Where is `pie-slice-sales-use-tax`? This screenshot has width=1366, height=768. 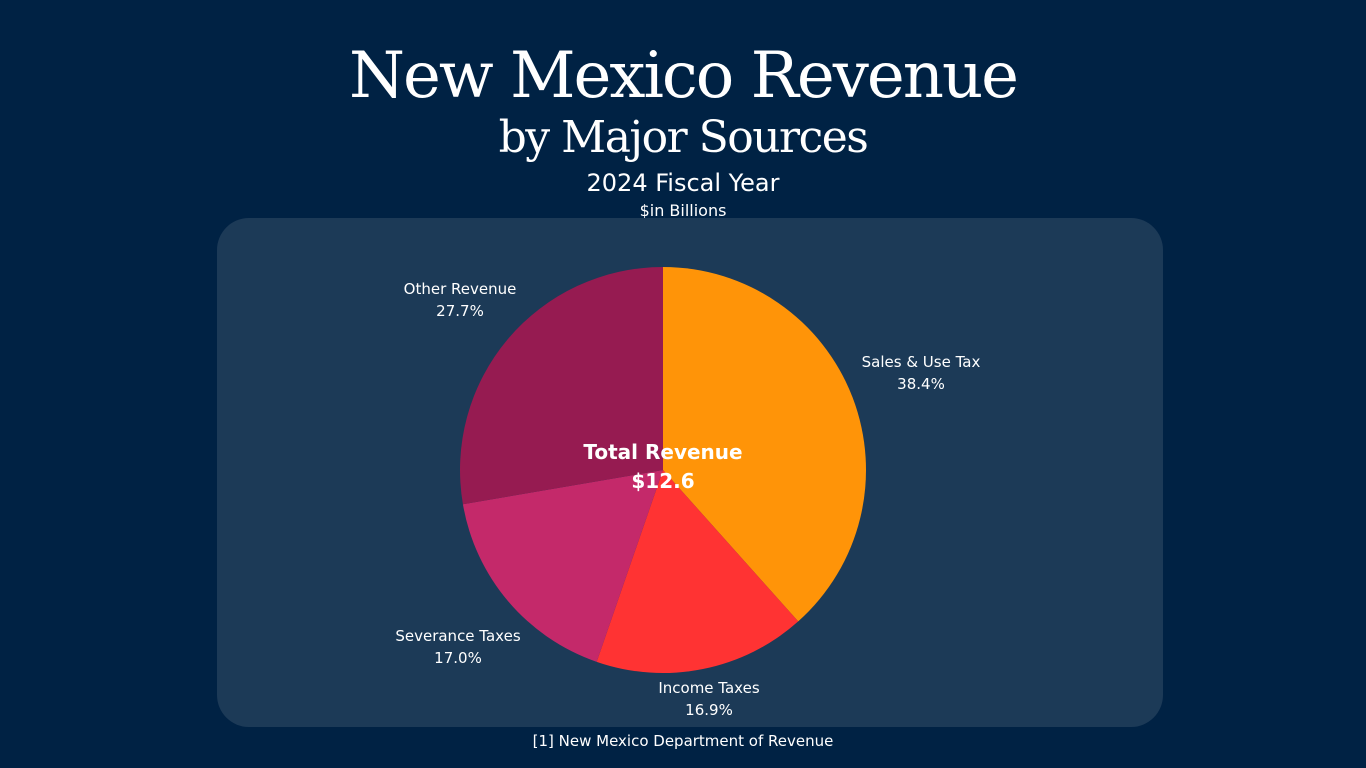 pie-slice-sales-use-tax is located at coordinates (764, 444).